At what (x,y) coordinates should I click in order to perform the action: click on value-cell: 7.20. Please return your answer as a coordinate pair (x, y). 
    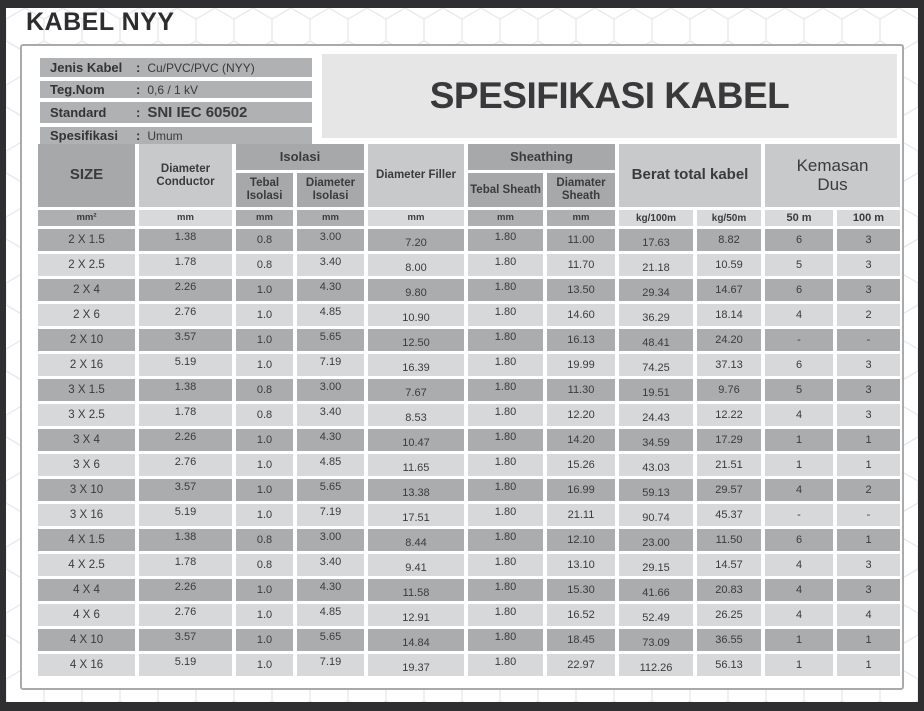
    Looking at the image, I should click on (416, 240).